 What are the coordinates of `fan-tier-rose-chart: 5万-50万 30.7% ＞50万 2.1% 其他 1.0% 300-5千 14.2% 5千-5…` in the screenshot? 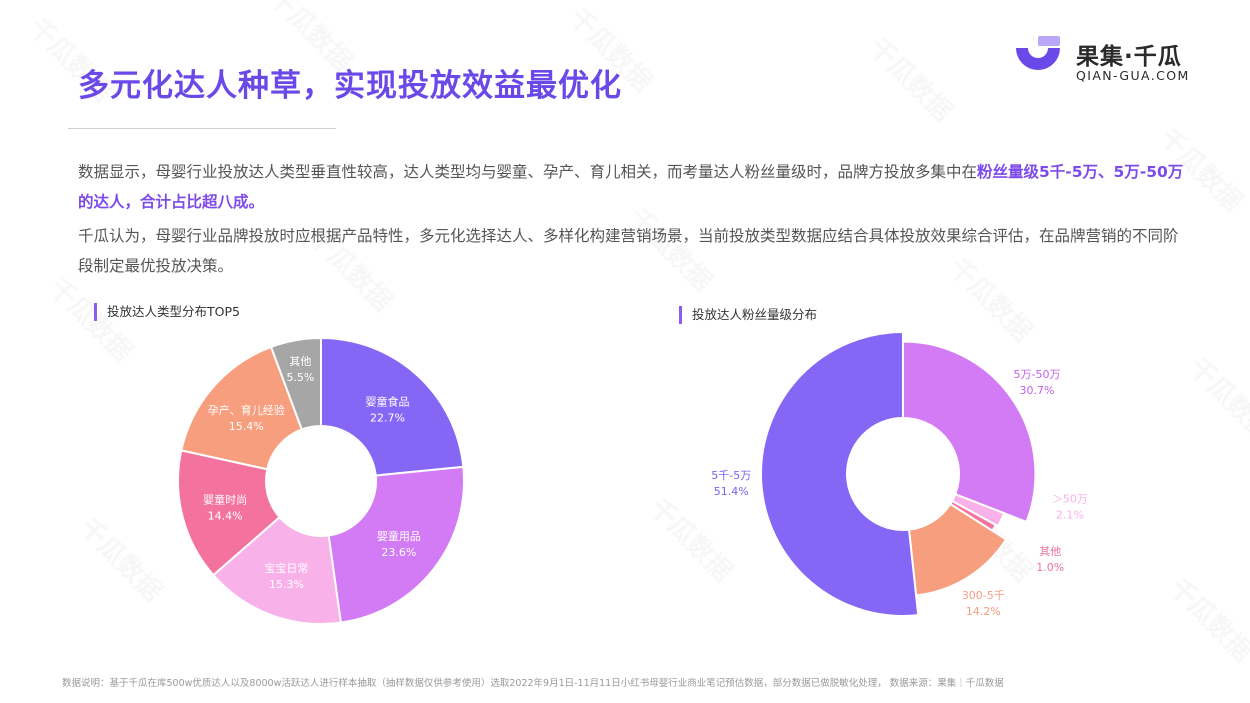 It's located at (899, 474).